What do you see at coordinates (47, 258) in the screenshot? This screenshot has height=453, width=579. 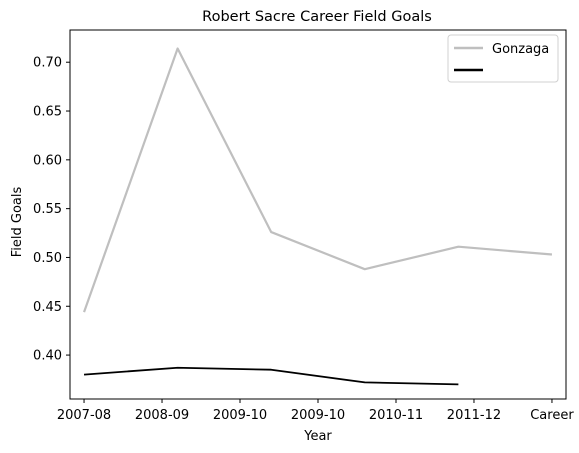 I see `y-tick-label-2: 0.50` at bounding box center [47, 258].